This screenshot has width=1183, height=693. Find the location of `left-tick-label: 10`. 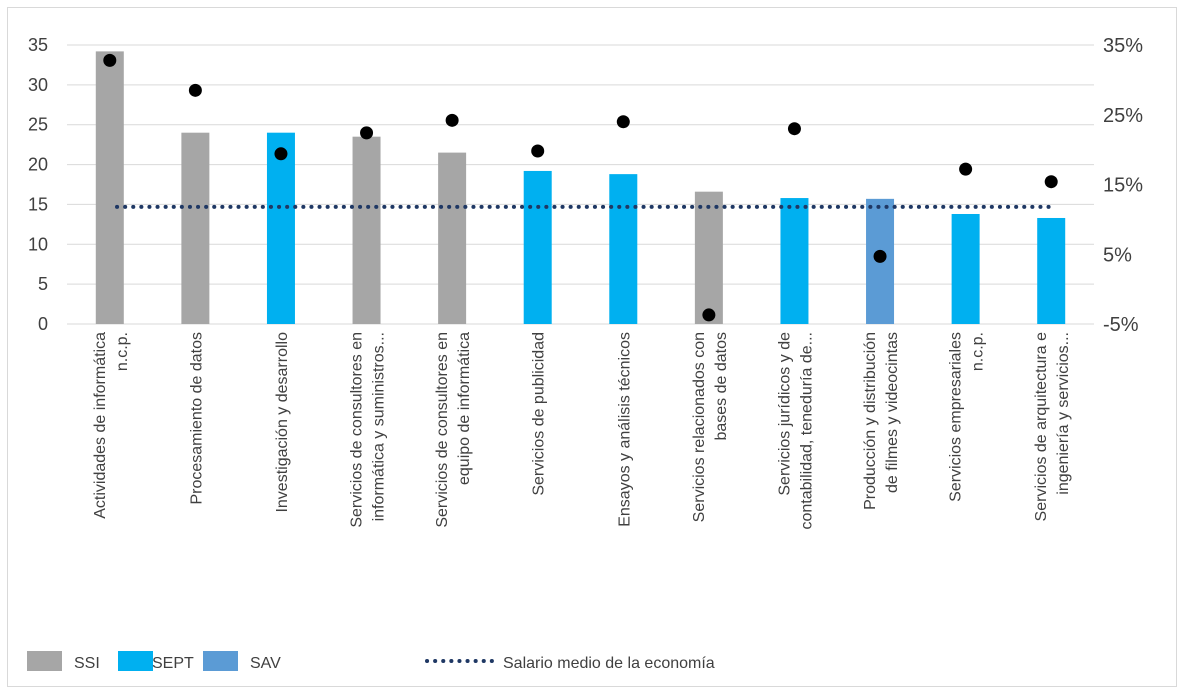

left-tick-label: 10 is located at coordinates (38, 244).